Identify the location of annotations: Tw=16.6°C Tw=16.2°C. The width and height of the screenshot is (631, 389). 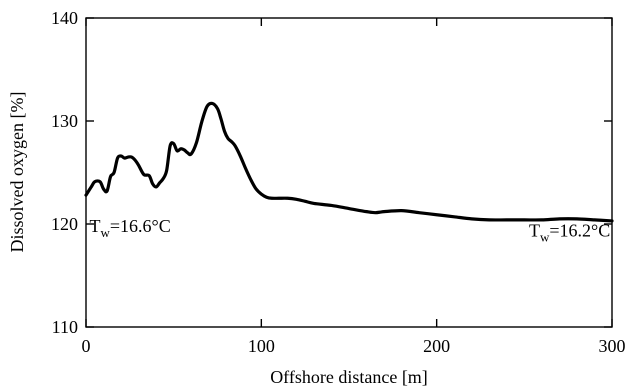
(350, 230).